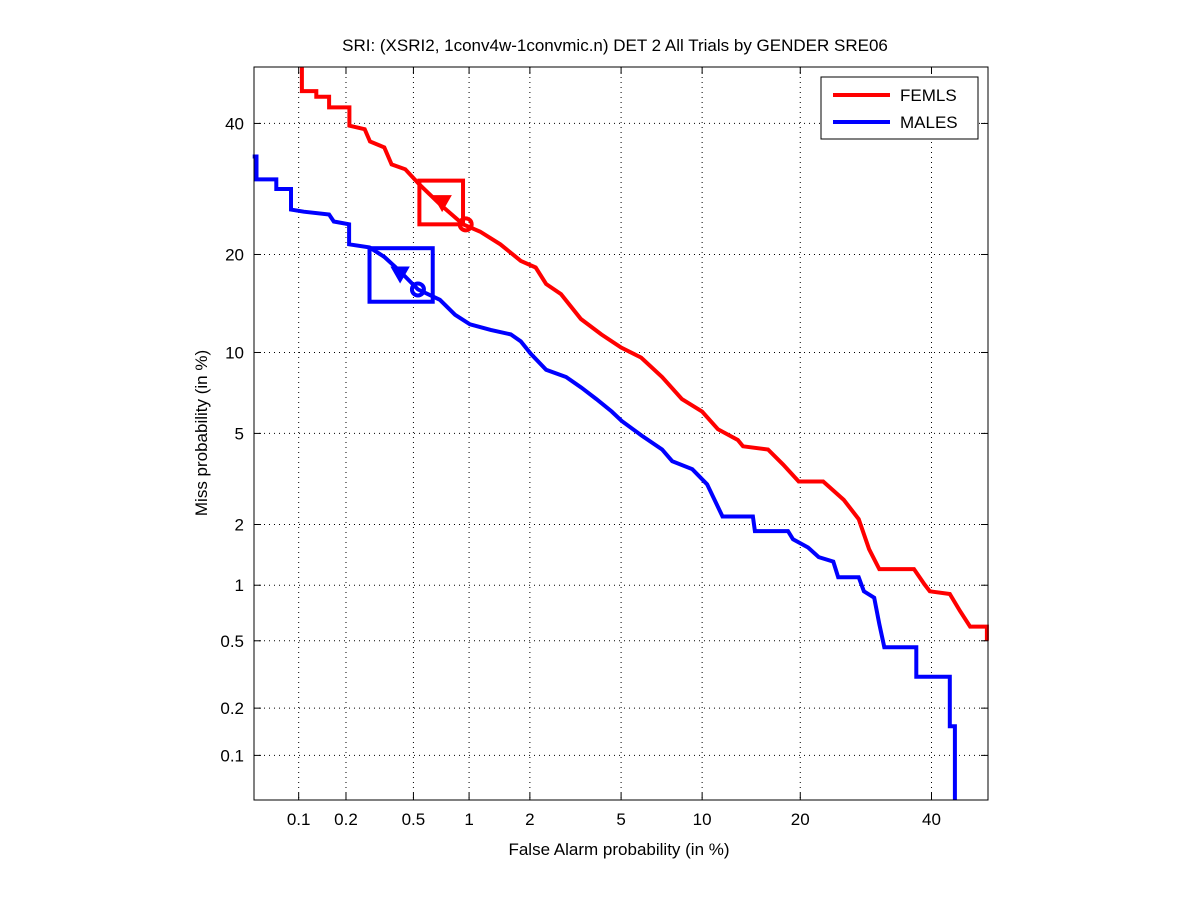 The width and height of the screenshot is (1201, 905). I want to click on confidence-box-femls, so click(441, 202).